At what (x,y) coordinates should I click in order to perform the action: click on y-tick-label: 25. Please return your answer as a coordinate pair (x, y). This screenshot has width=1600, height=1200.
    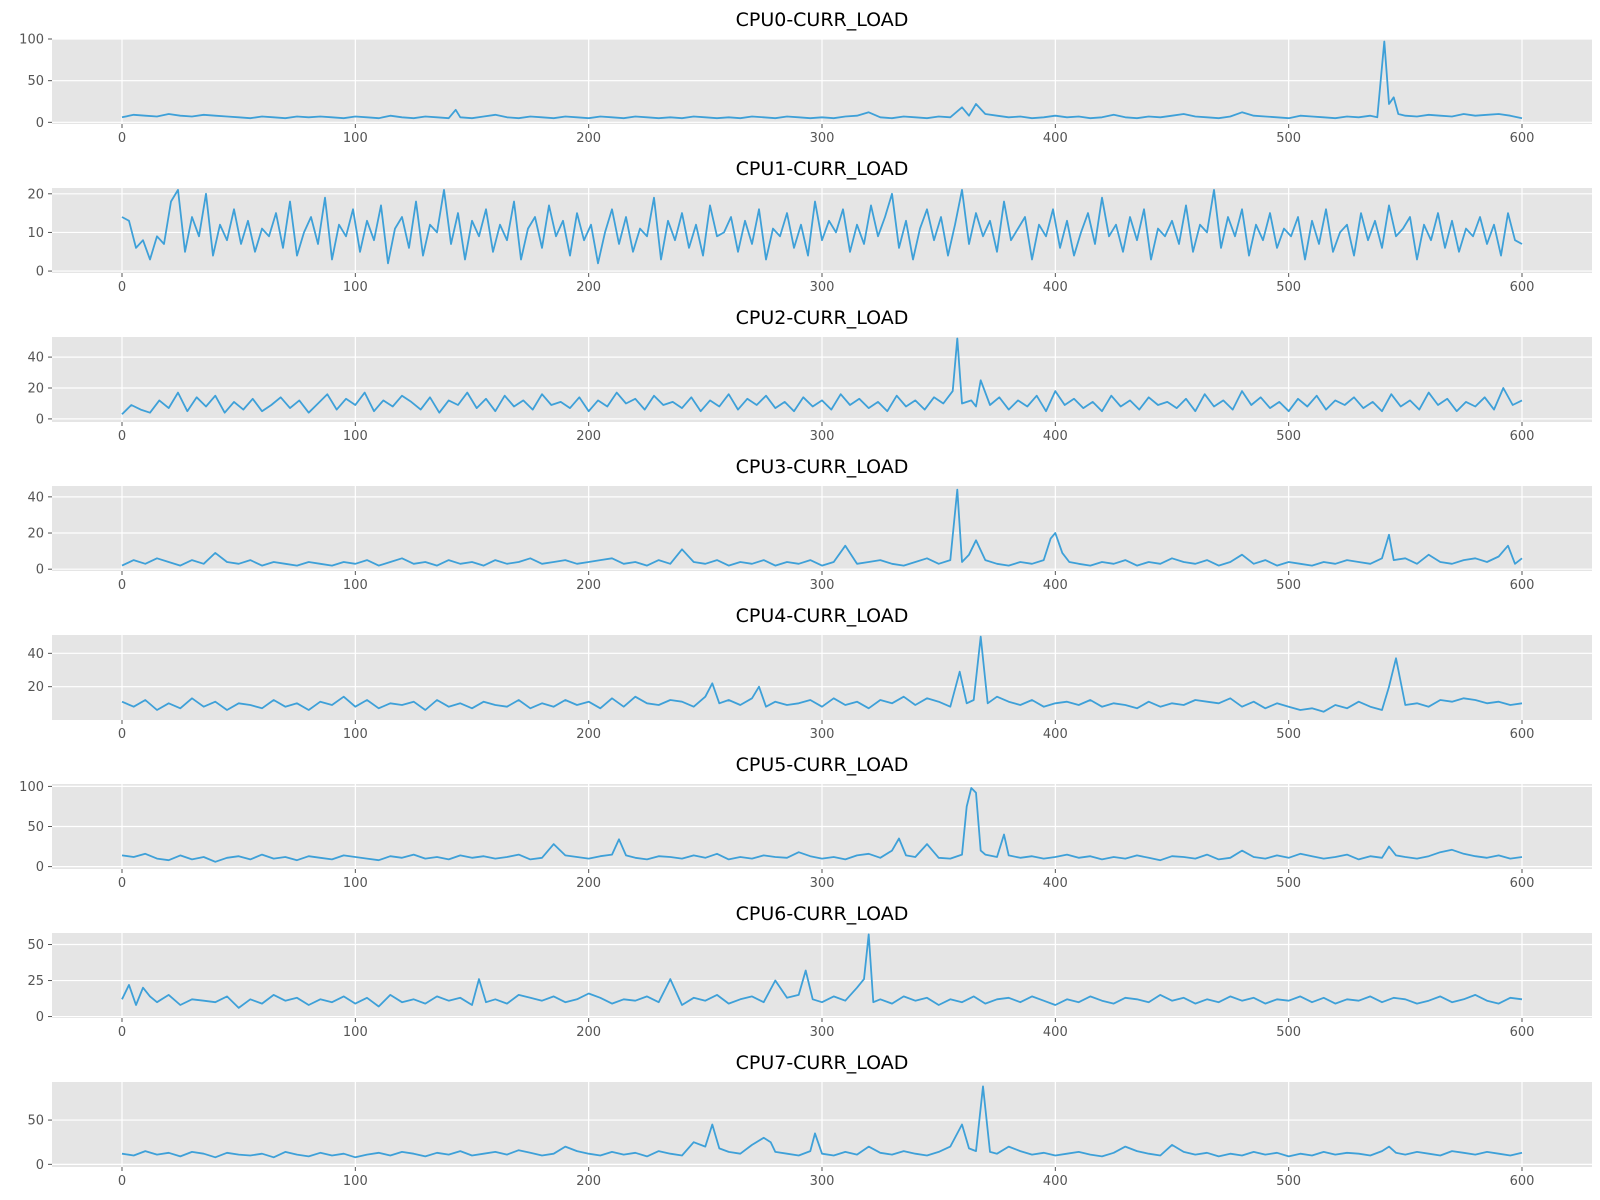
    Looking at the image, I should click on (35, 981).